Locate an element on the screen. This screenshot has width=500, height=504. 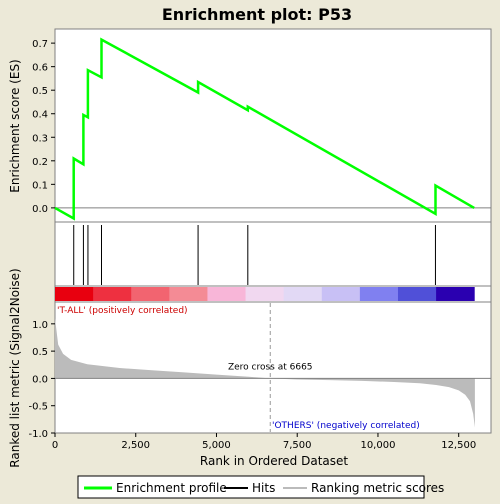
x-tick-label: 7,500 is located at coordinates (297, 445).